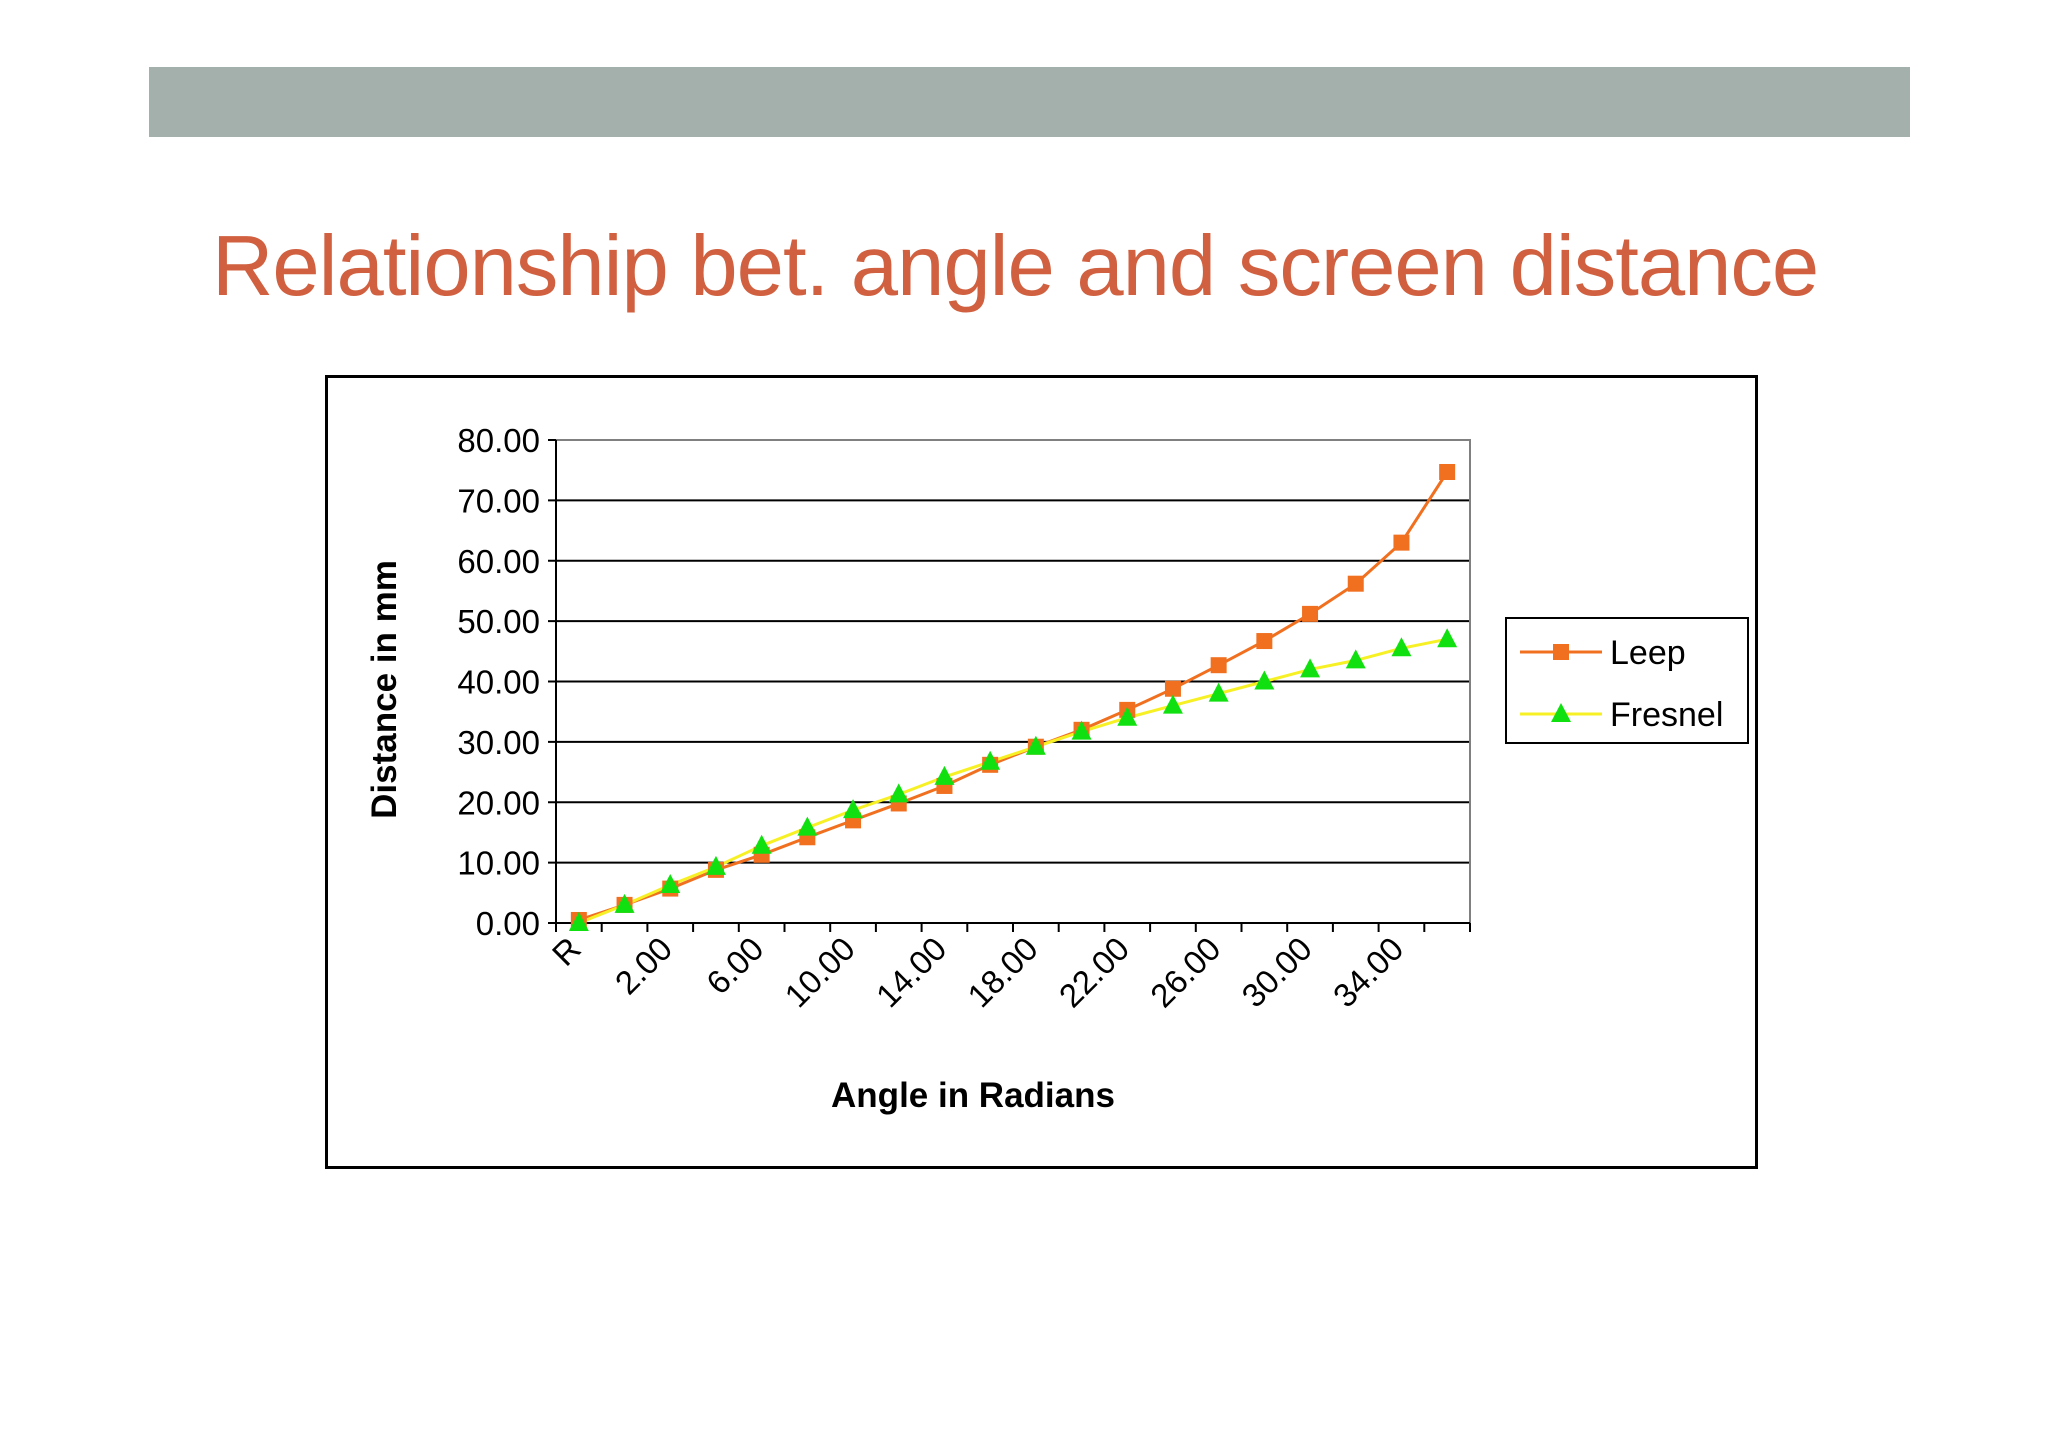  What do you see at coordinates (384, 689) in the screenshot?
I see `y-axis-title: Distance in mm` at bounding box center [384, 689].